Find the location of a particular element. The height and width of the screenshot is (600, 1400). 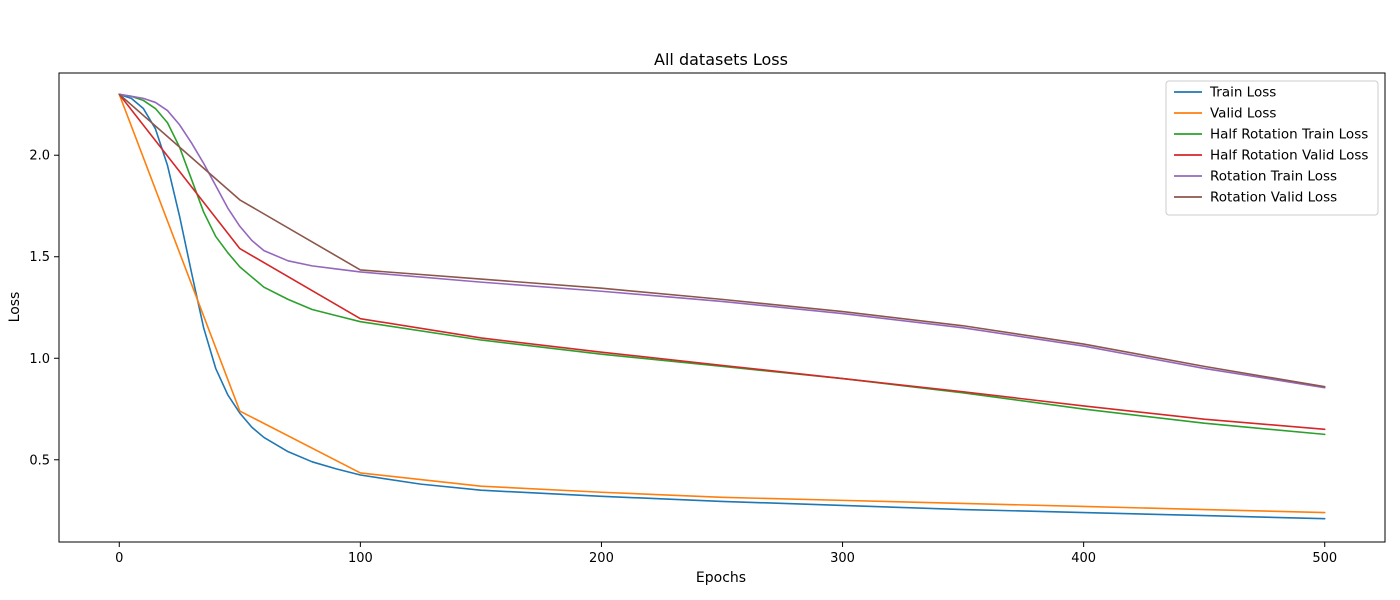

legend-label-2: Half Rotation Train Loss is located at coordinates (1289, 135).